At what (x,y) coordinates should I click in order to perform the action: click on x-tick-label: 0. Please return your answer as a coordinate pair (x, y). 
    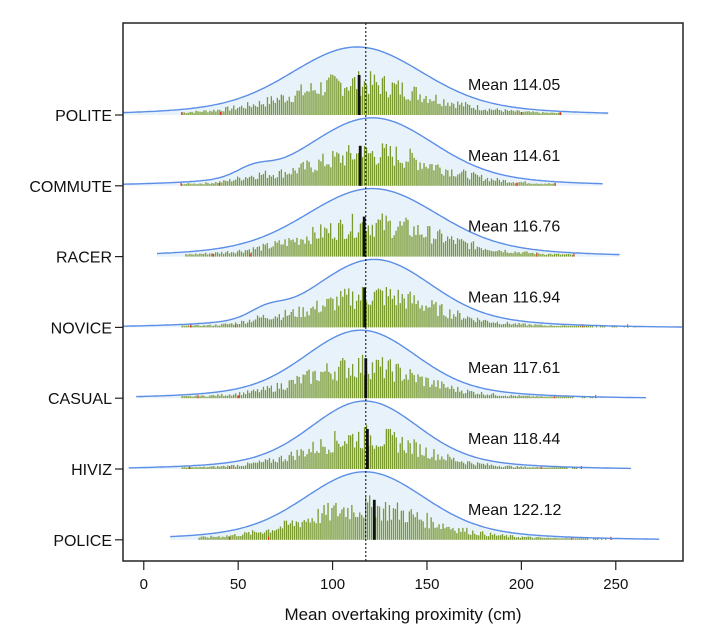
    Looking at the image, I should click on (144, 584).